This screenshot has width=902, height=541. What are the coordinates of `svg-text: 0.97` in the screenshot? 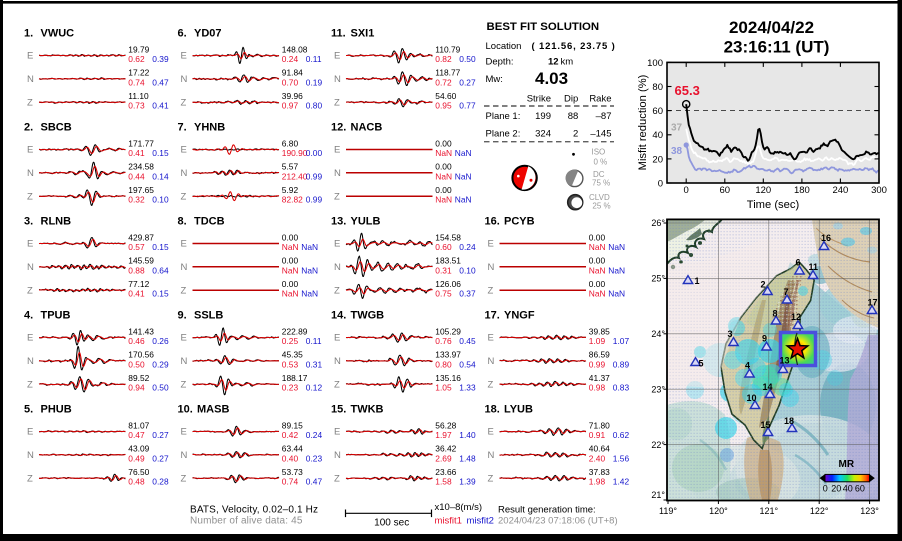 It's located at (290, 106).